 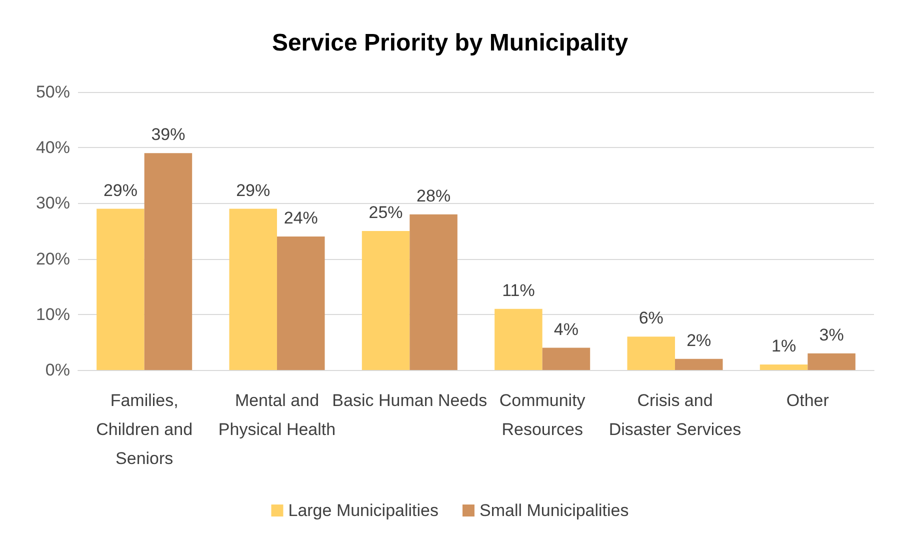 I want to click on data-label: 6%, so click(x=651, y=318).